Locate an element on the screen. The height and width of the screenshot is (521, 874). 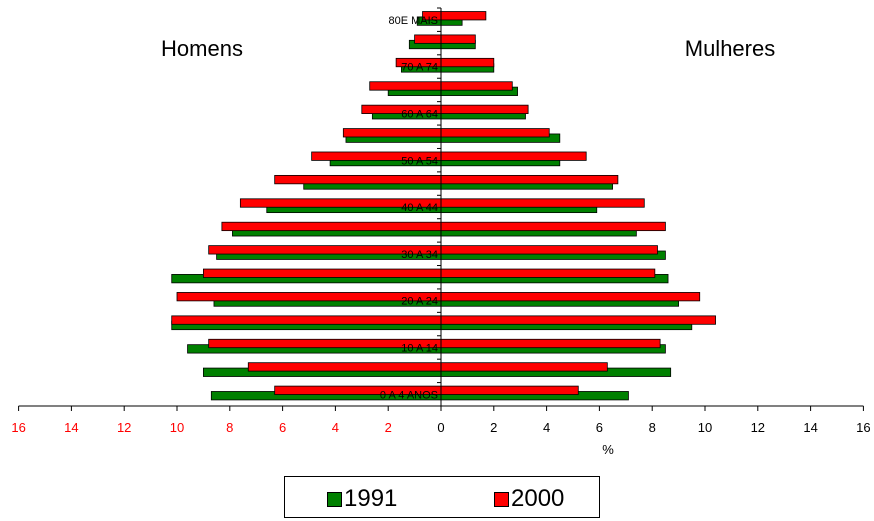
category-label: 80E MAIS is located at coordinates (413, 21).